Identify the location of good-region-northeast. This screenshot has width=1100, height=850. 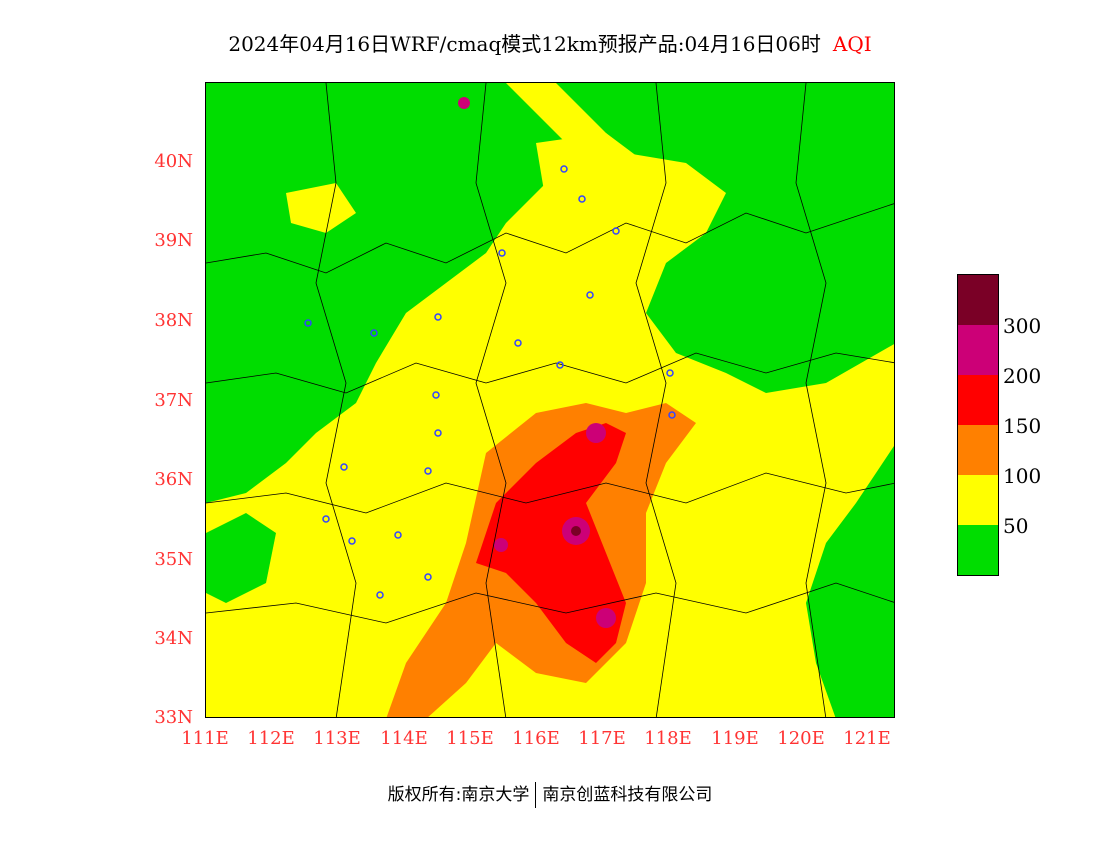
(725, 238).